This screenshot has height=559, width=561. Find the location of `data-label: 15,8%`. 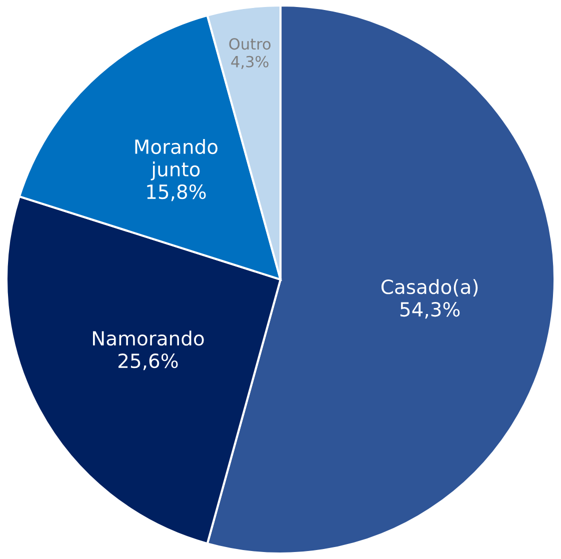

data-label: 15,8% is located at coordinates (176, 193).